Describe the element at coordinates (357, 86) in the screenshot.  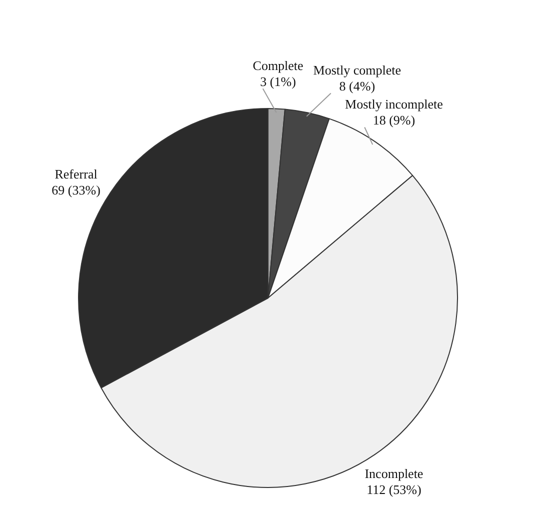
I see `data-label: 8 (4%)` at that location.